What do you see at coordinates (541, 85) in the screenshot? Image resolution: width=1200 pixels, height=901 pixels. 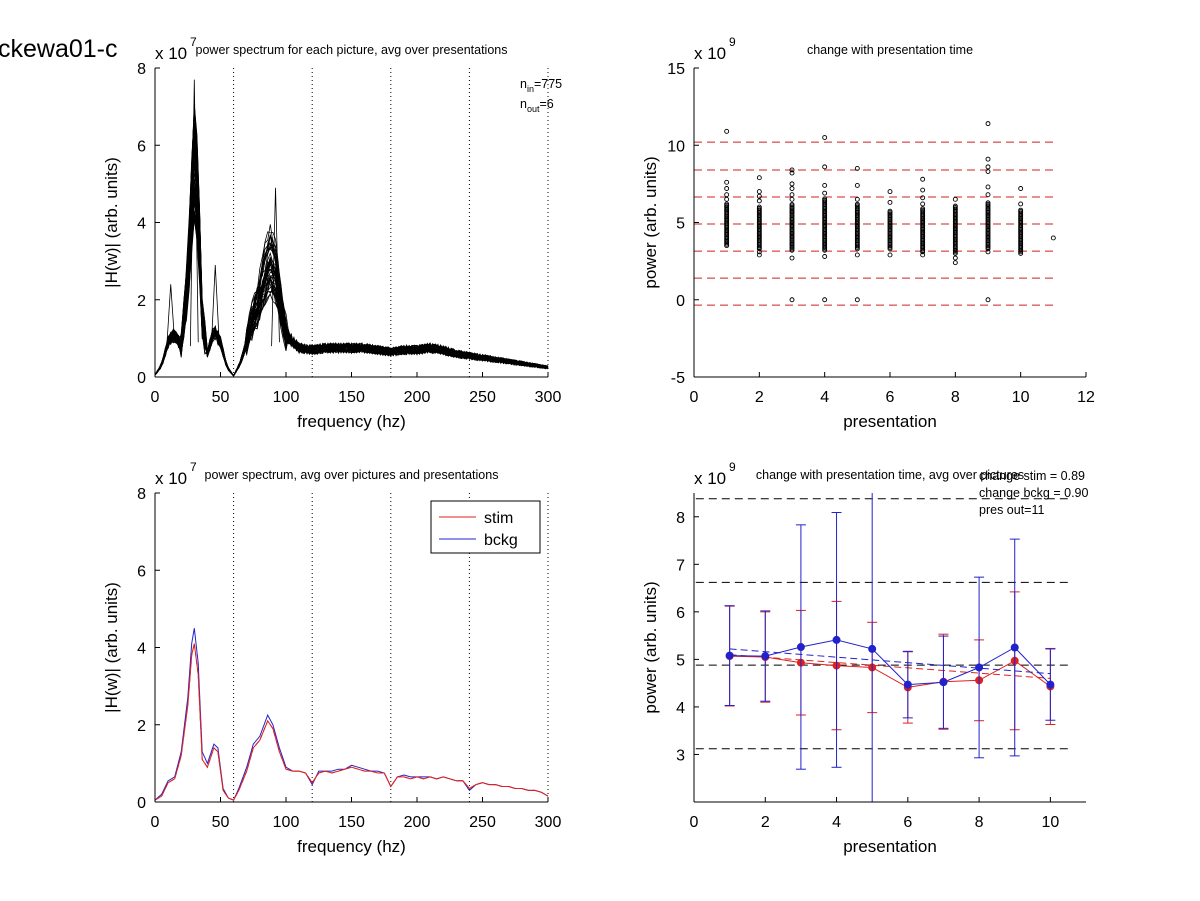 I see `n-in-annotation: nin=775` at bounding box center [541, 85].